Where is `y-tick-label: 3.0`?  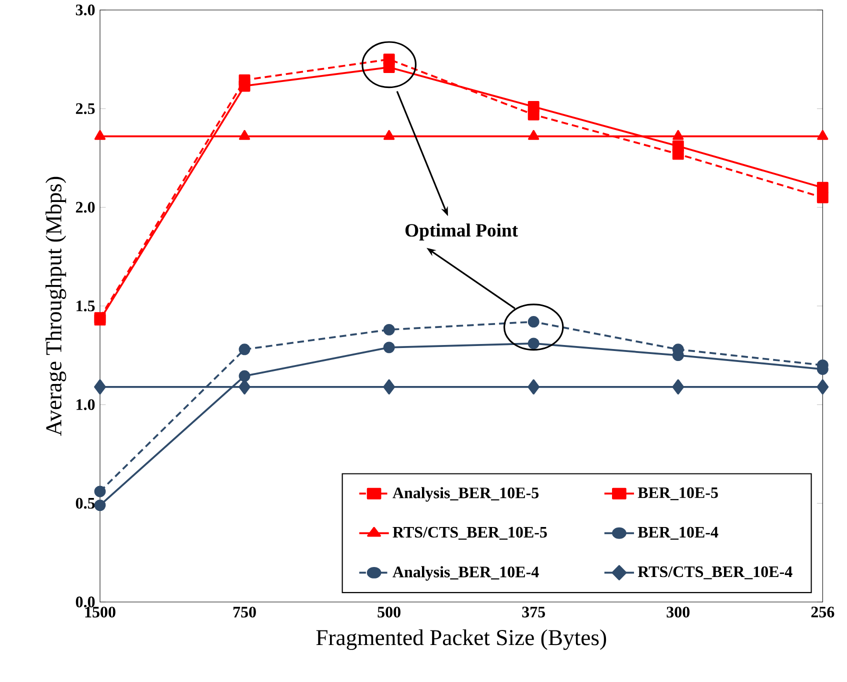
y-tick-label: 3.0 is located at coordinates (85, 10).